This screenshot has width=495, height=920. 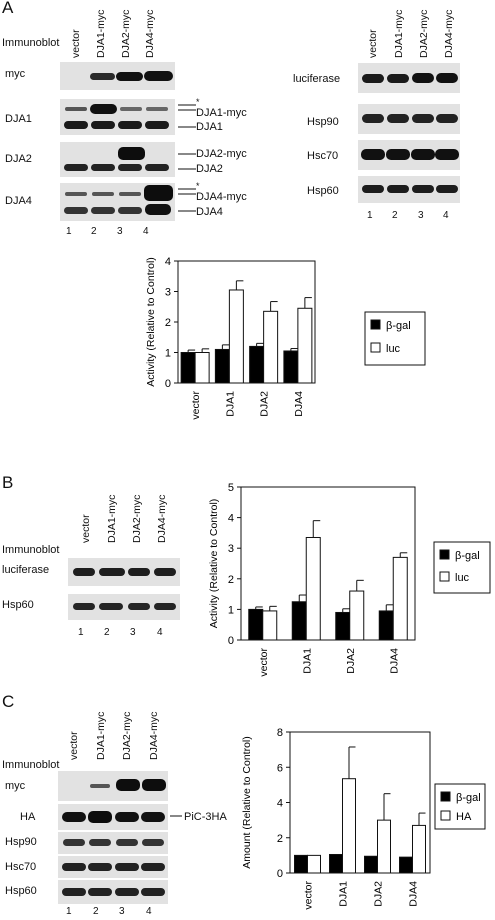 What do you see at coordinates (398, 326) in the screenshot?
I see `legend-label: β-gal` at bounding box center [398, 326].